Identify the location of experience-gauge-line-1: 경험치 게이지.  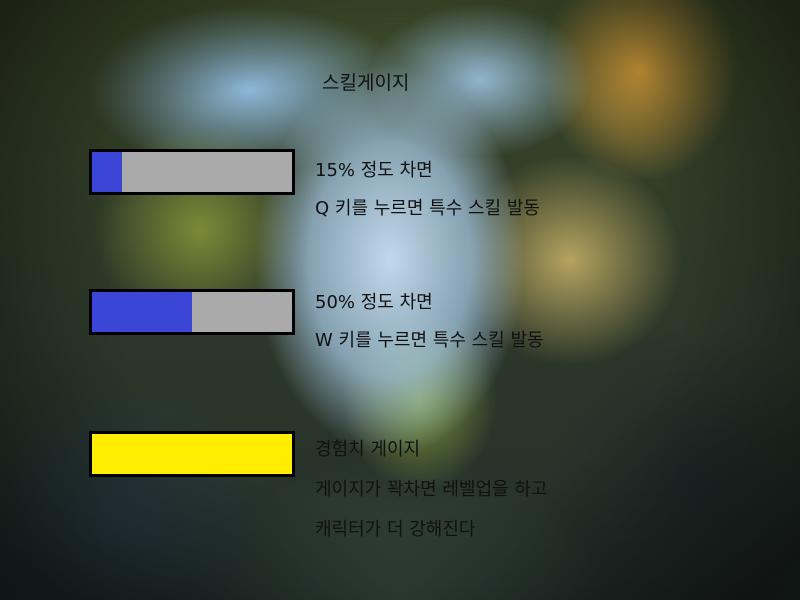
(368, 449).